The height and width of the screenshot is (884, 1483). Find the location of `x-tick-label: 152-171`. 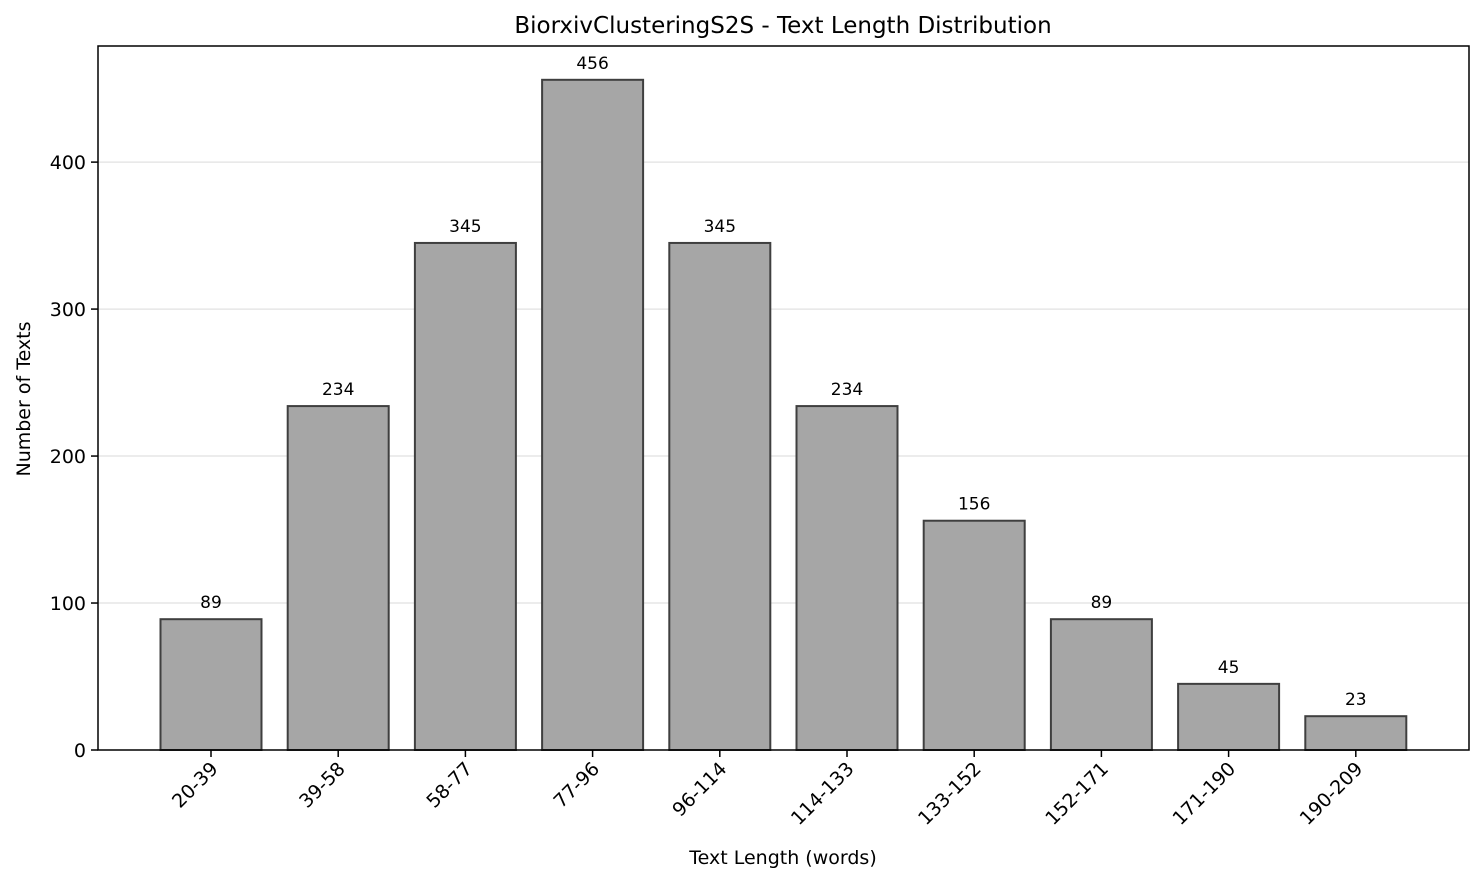

x-tick-label: 152-171 is located at coordinates (1077, 794).